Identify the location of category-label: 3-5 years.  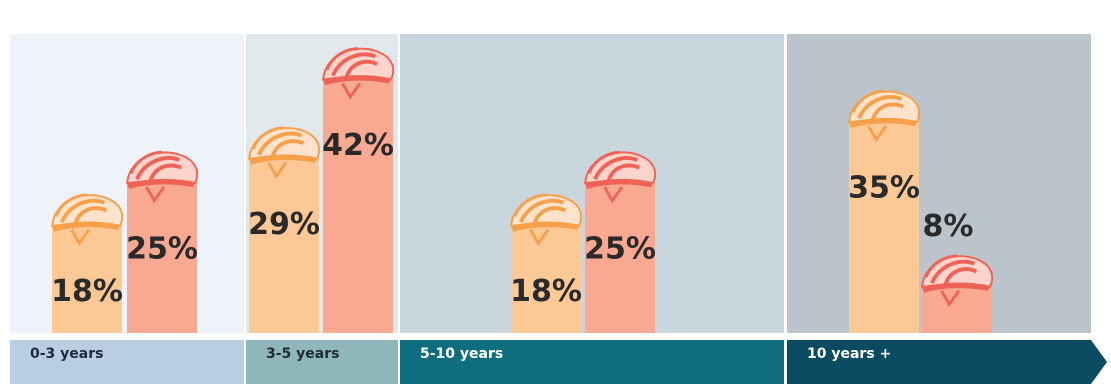
(302, 354).